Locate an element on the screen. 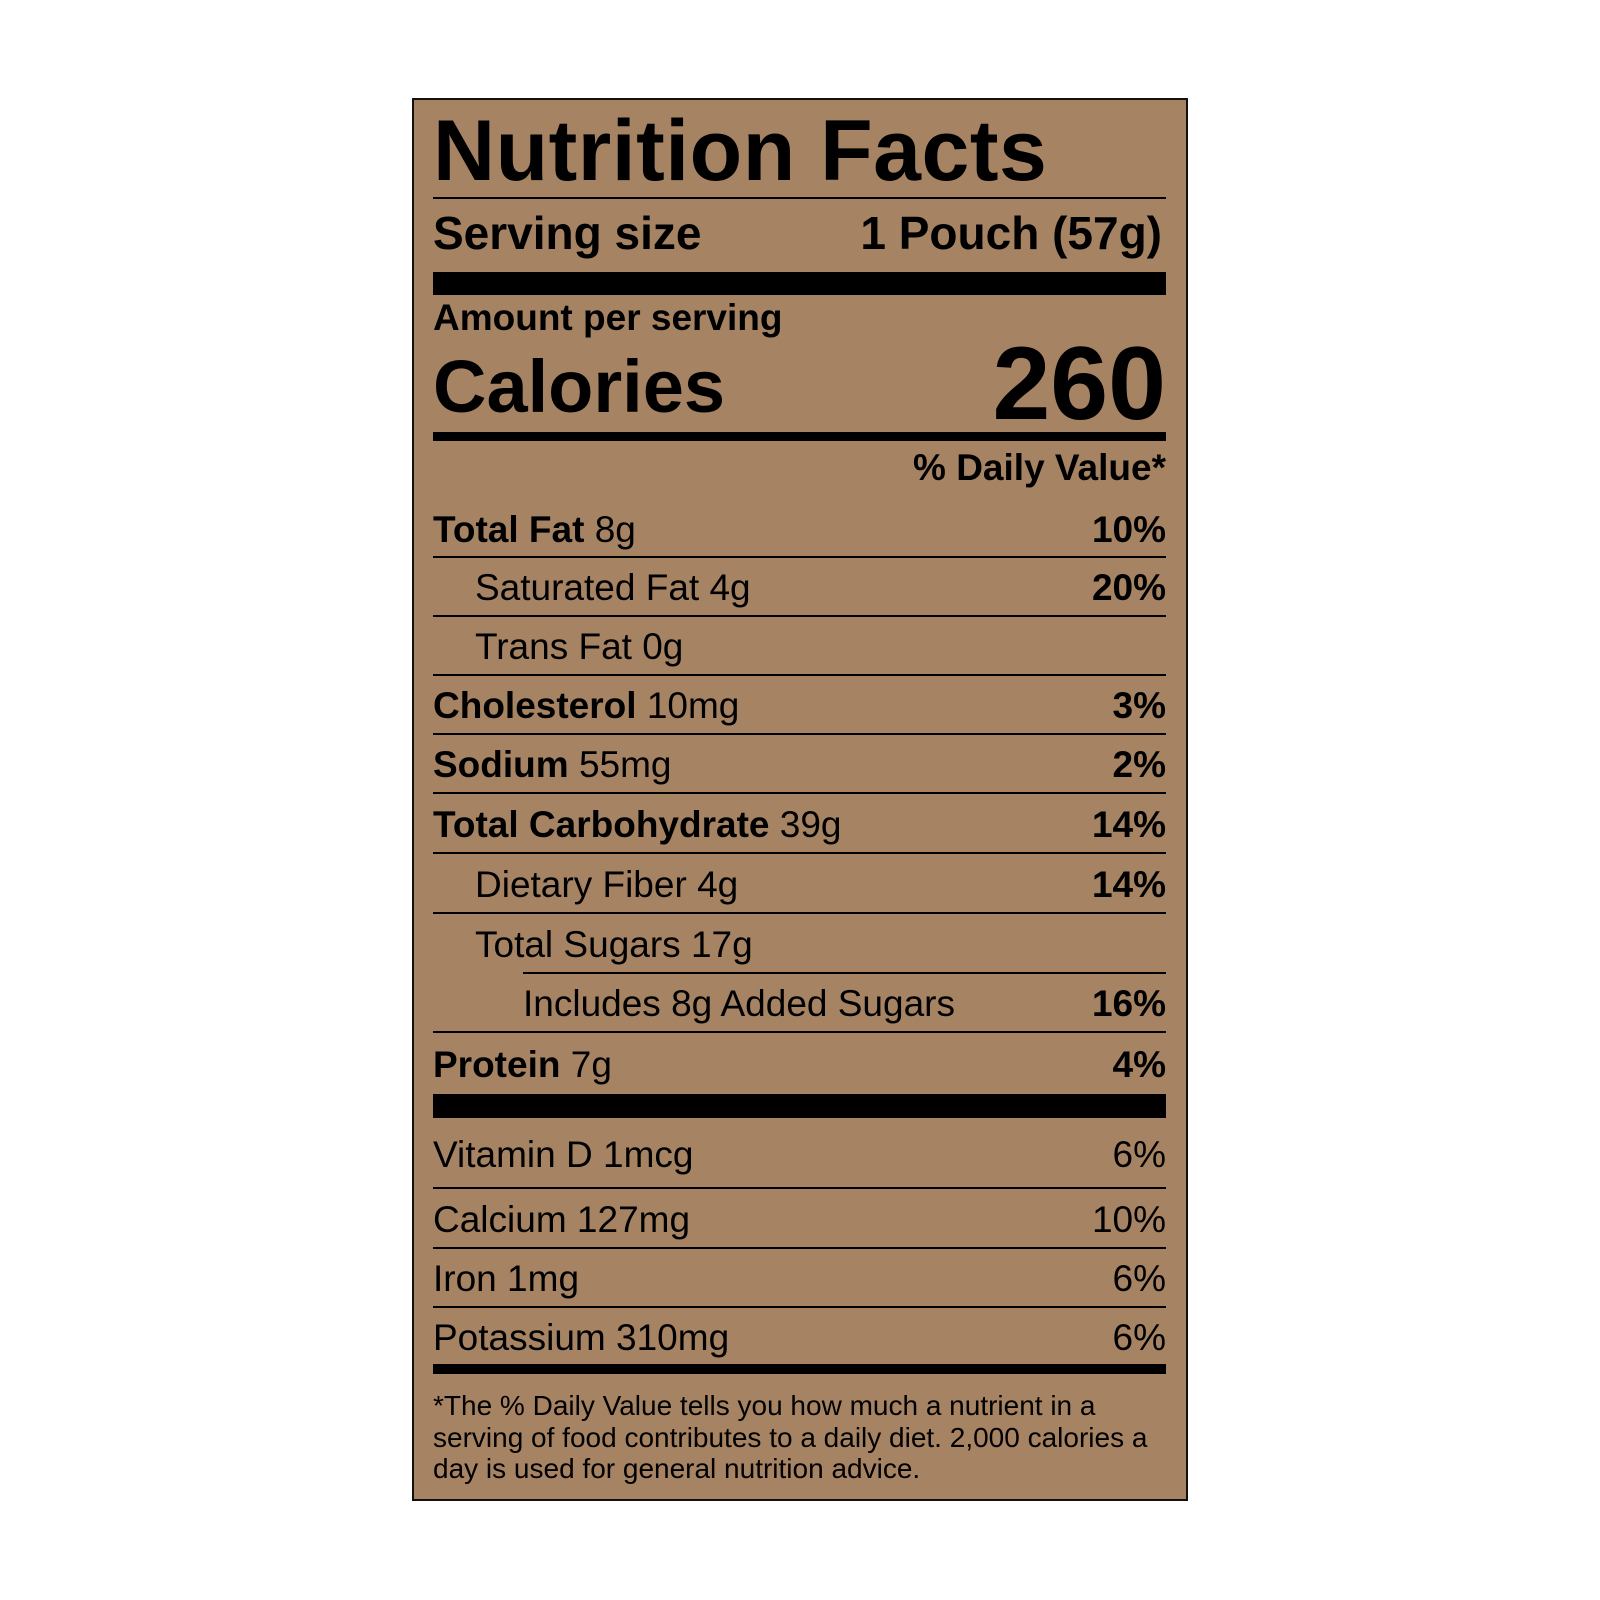  daily-value-header: % Daily Value* is located at coordinates (1039, 467).